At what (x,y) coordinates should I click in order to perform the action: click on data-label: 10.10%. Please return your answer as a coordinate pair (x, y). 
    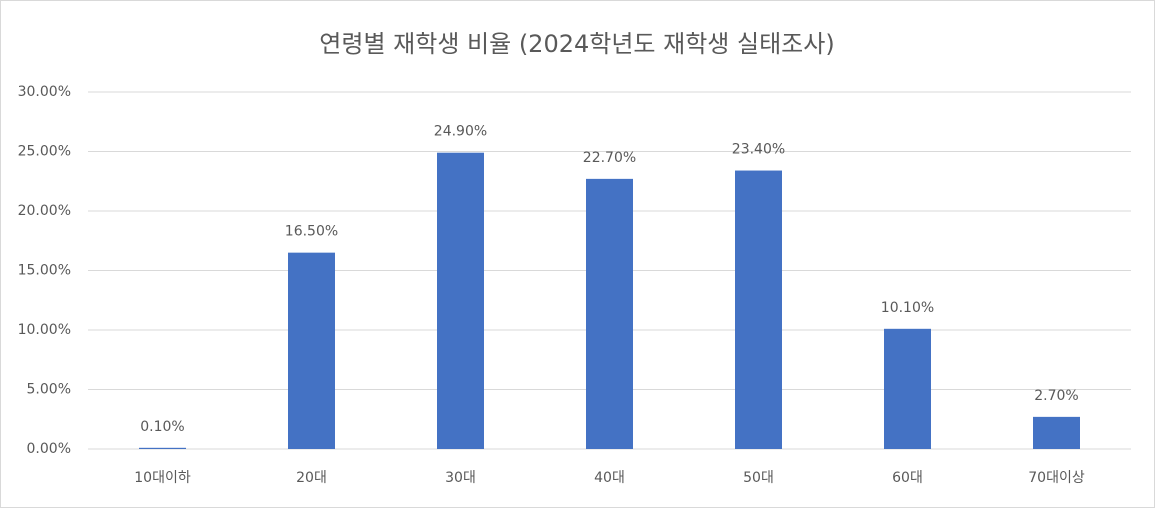
    Looking at the image, I should click on (907, 308).